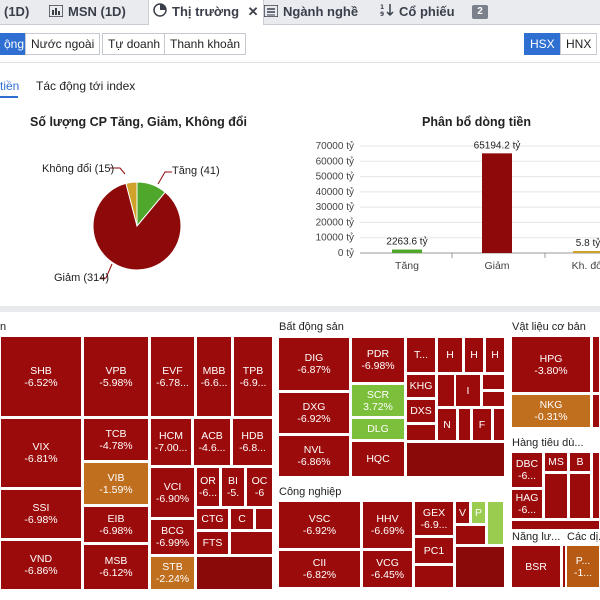  I want to click on pie-slice-down, so click(137, 226).